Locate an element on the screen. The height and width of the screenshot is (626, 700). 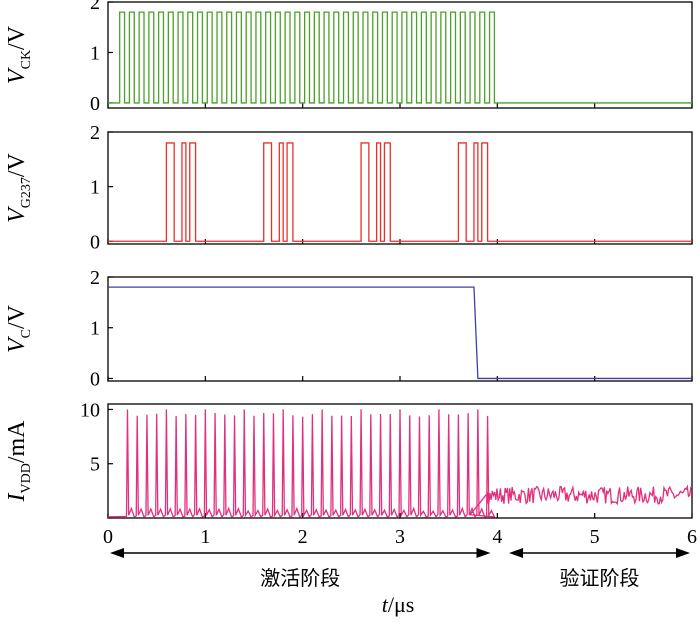
x-axis-label: t/μs is located at coordinates (398, 604).